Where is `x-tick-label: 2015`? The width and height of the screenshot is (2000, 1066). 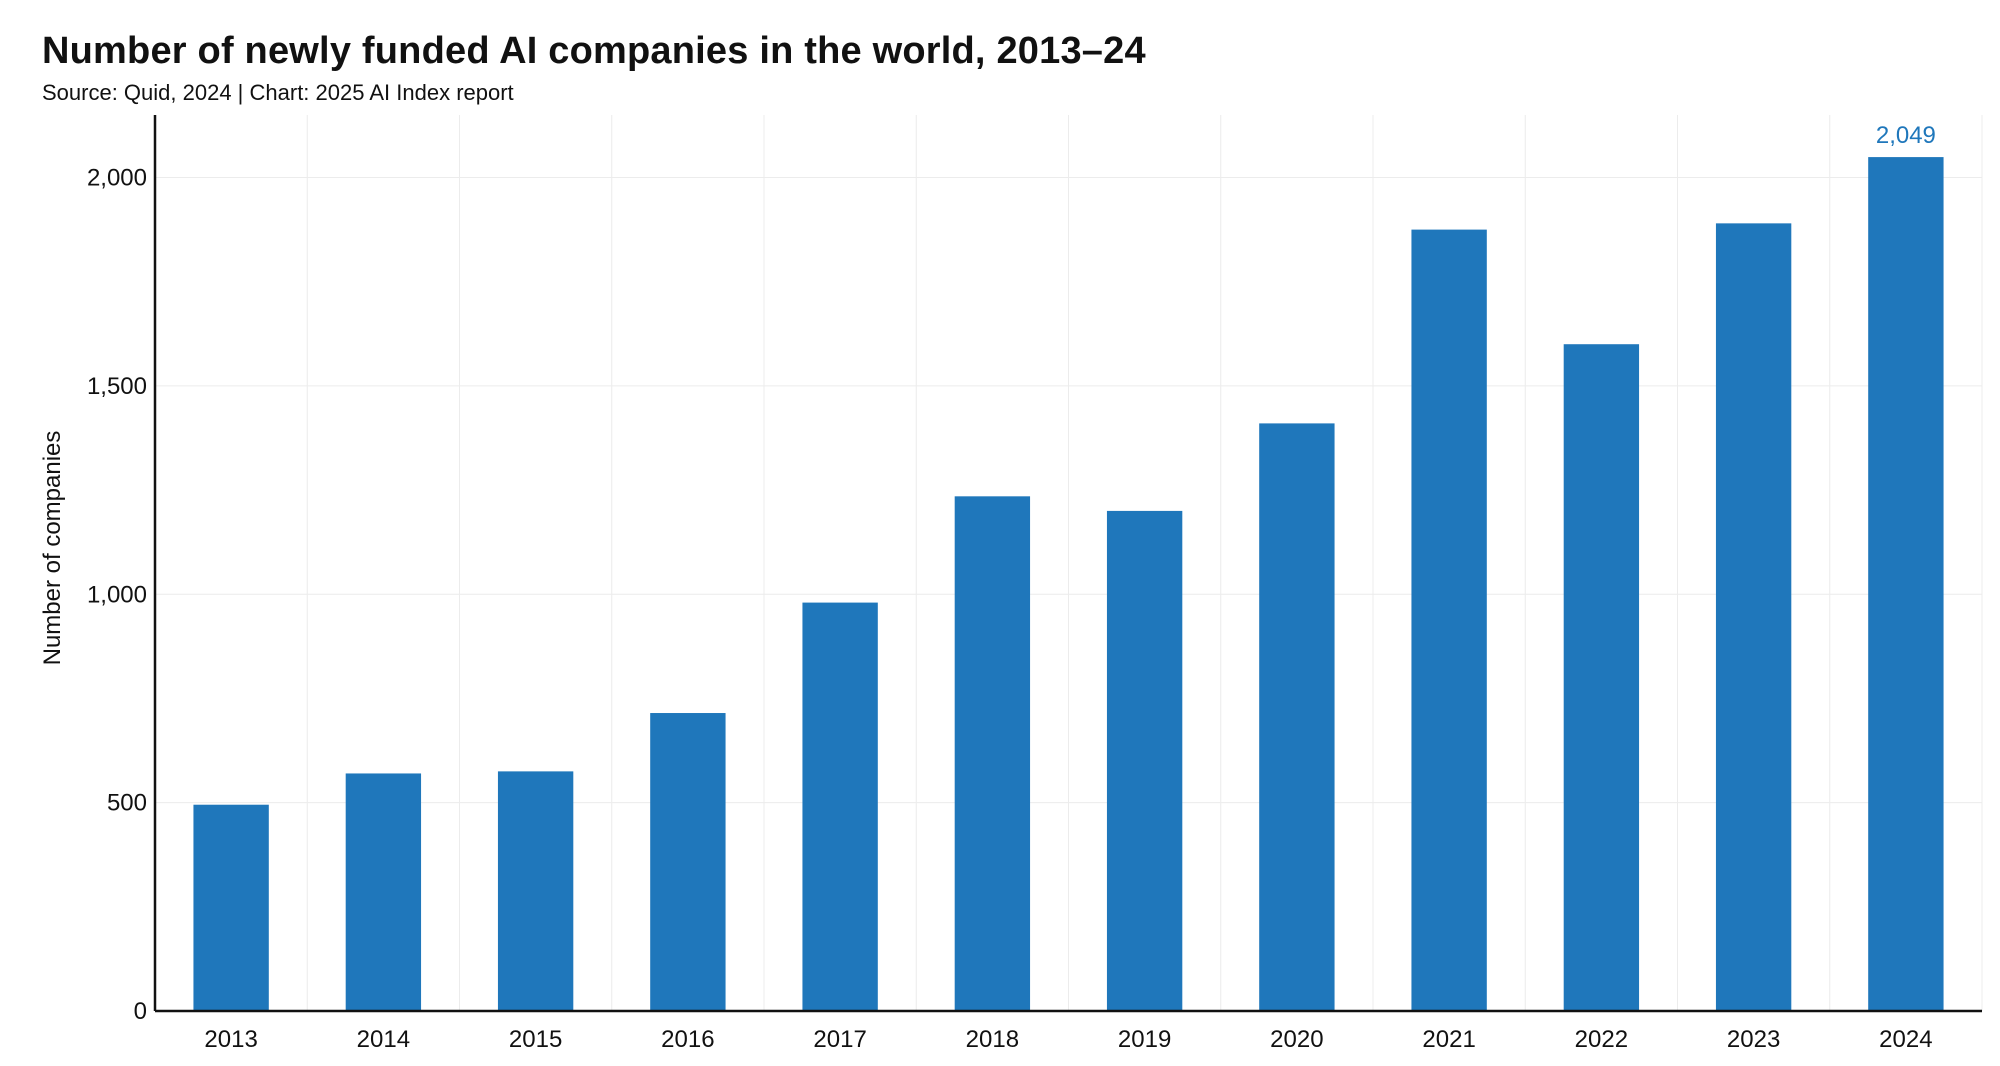 x-tick-label: 2015 is located at coordinates (535, 1039).